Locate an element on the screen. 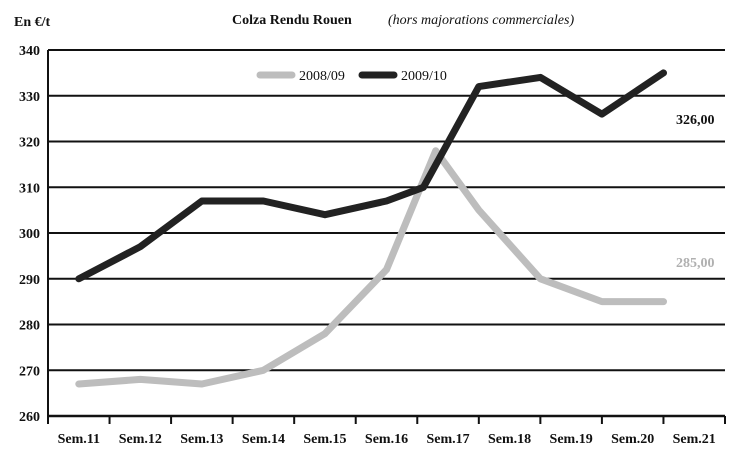 The width and height of the screenshot is (747, 462). y-tick-label: 270 is located at coordinates (29, 371).